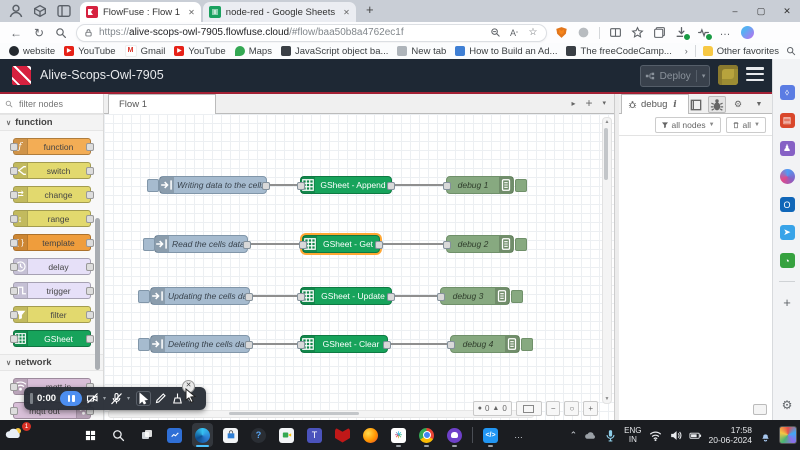 The width and height of the screenshot is (800, 450). I want to click on debug-node: debug 4, so click(483, 344).